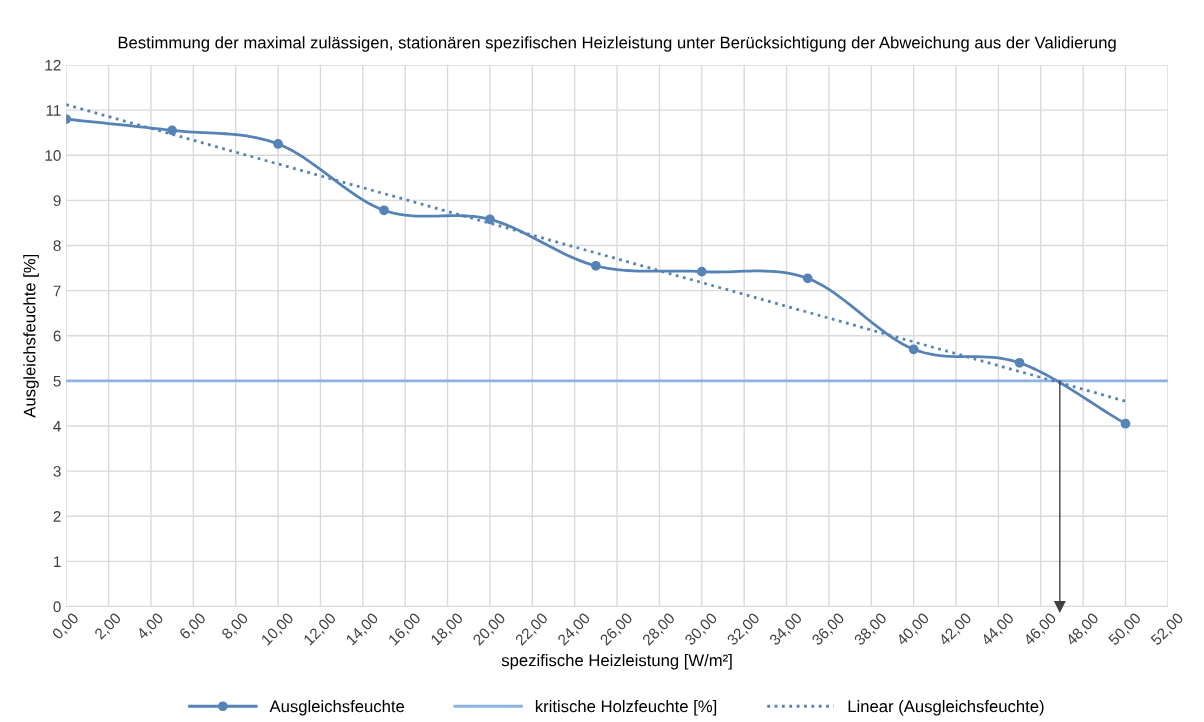 The height and width of the screenshot is (722, 1204). I want to click on y-axis-title: Ausgleichsfeuchte [%], so click(31, 336).